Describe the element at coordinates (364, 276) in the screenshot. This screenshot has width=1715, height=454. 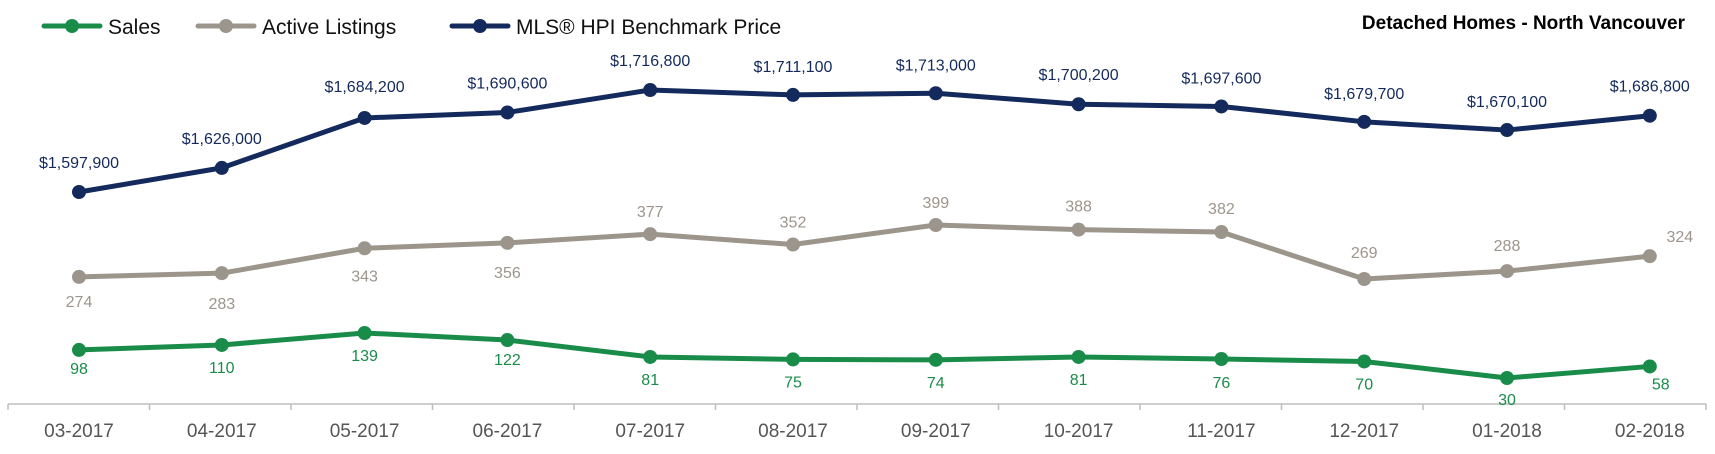
I see `data-label: 343` at that location.